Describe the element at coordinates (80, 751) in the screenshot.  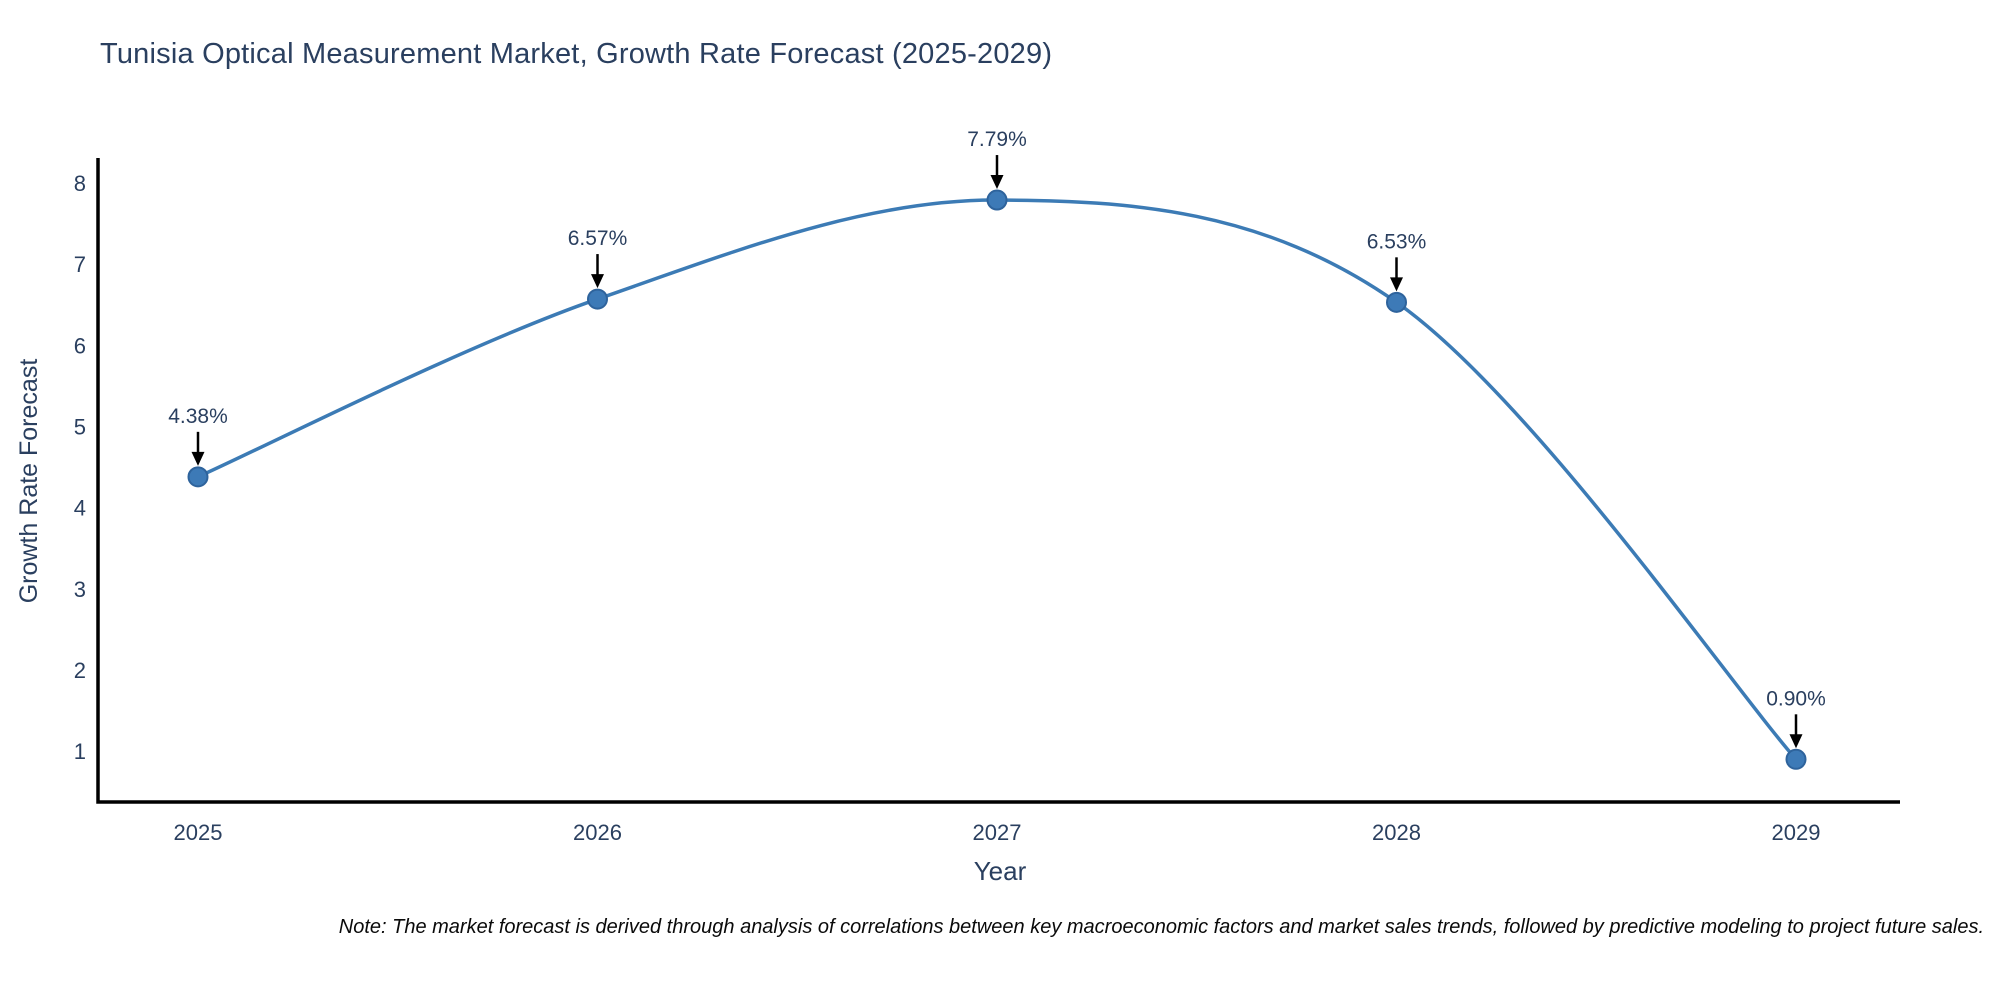
I see `y-tick-label: 1` at that location.